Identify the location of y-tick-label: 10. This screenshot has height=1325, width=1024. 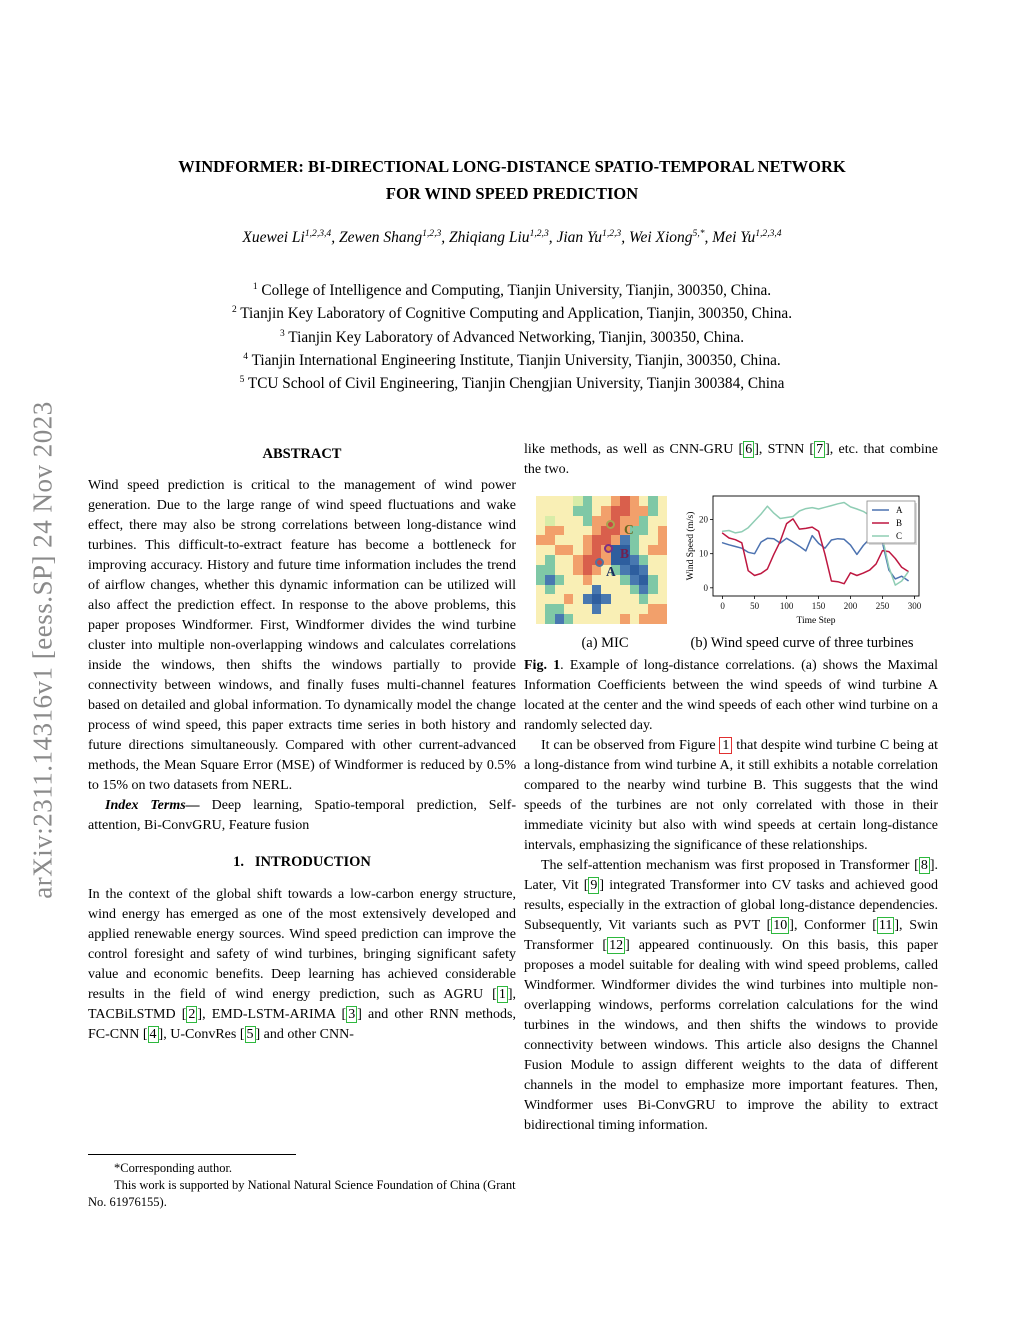
(704, 554).